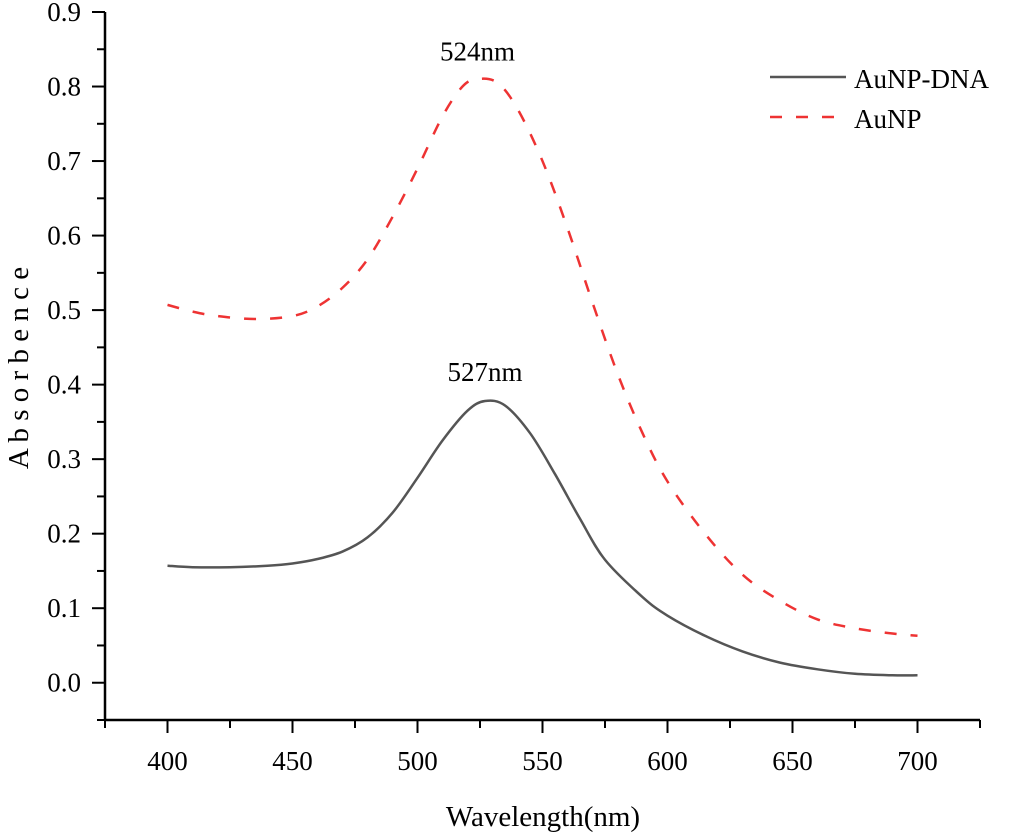 This screenshot has width=1021, height=835. What do you see at coordinates (64, 534) in the screenshot?
I see `y-tick-label: 0.2` at bounding box center [64, 534].